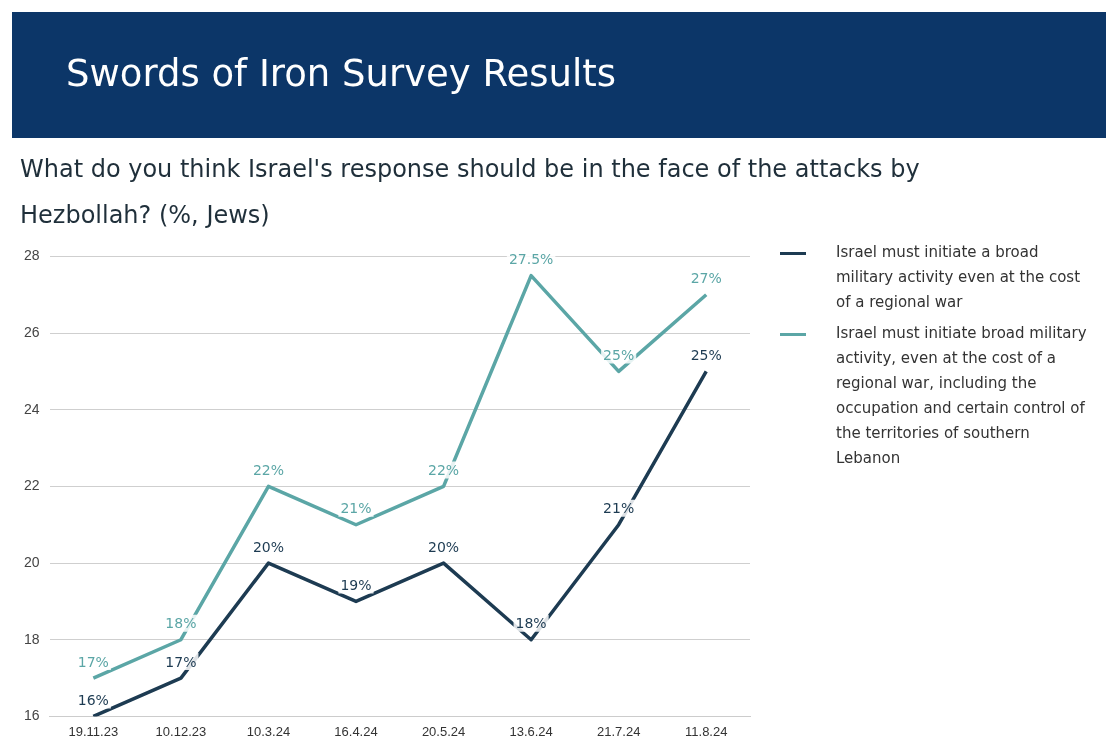  What do you see at coordinates (93, 700) in the screenshot?
I see `data-label: 16%` at bounding box center [93, 700].